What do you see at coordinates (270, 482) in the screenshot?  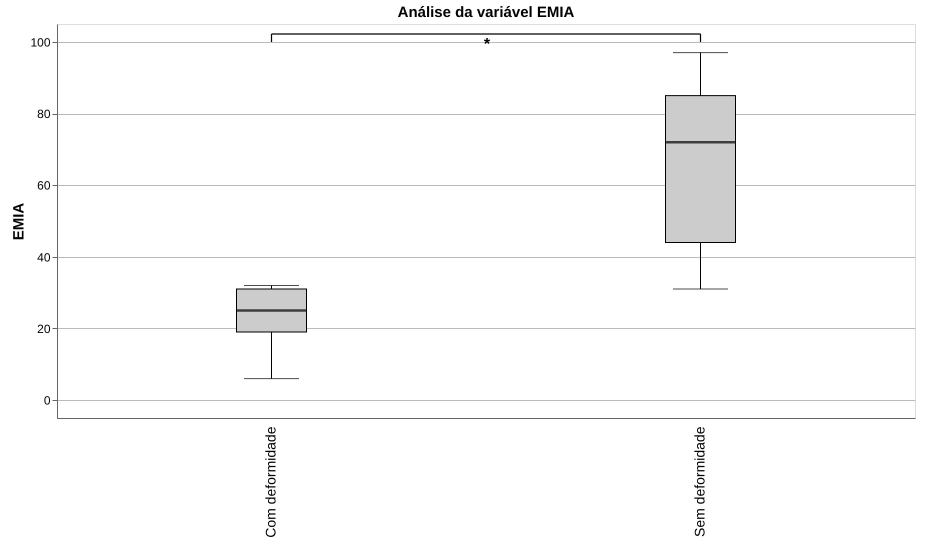 I see `x-tick-label: Com deformidade` at bounding box center [270, 482].